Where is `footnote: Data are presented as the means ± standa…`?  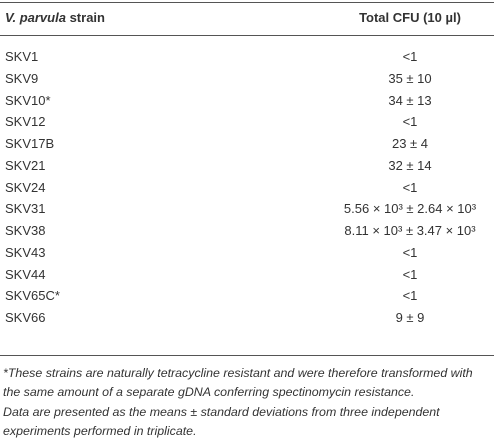
footnote: Data are presented as the means ± standa… is located at coordinates (221, 421).